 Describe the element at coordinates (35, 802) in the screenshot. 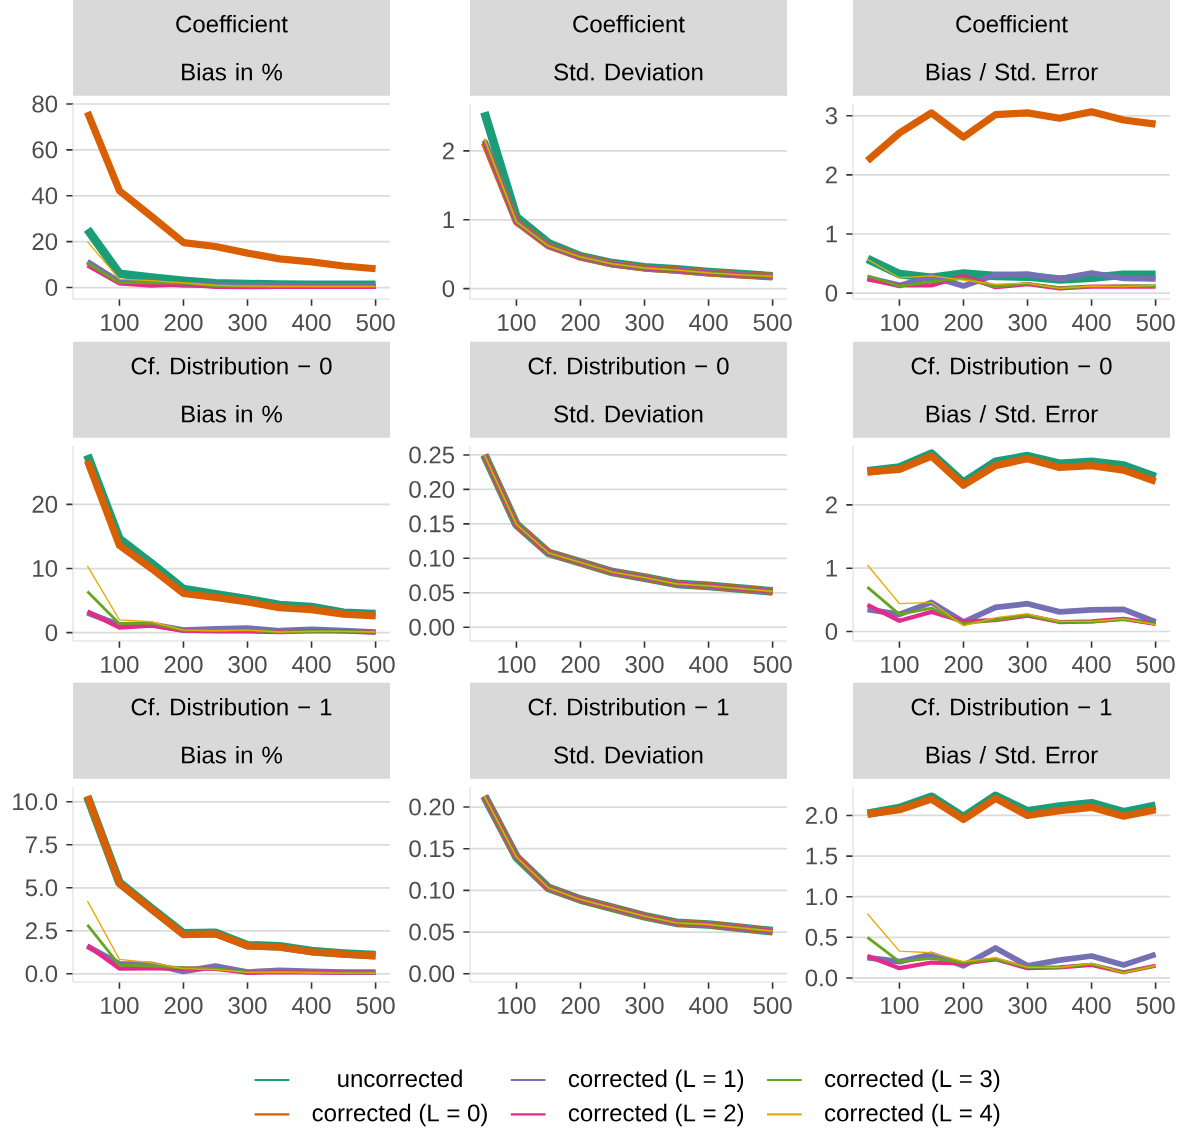

I see `y-tick-label: 10.0` at that location.